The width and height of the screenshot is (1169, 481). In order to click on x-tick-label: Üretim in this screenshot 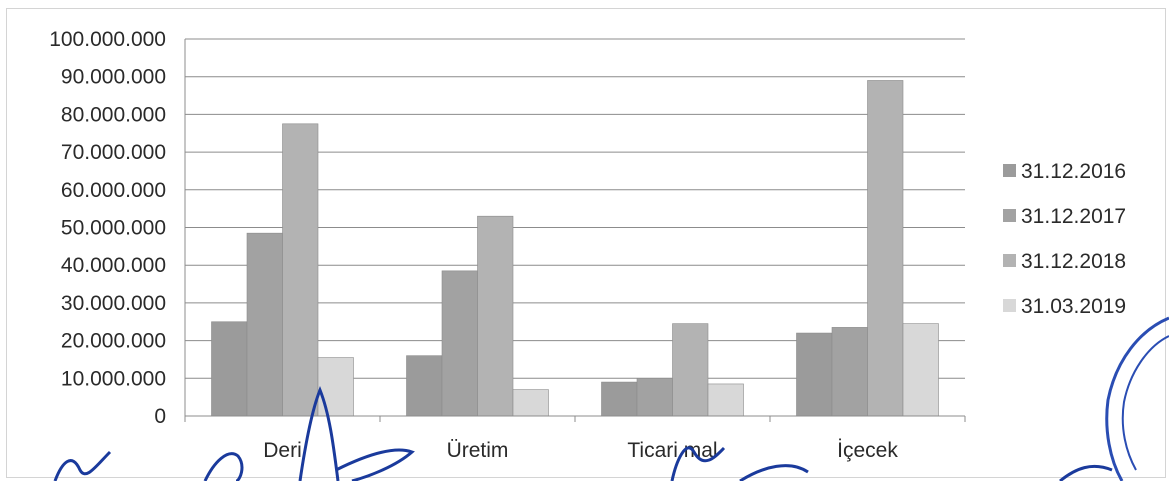, I will do `click(478, 450)`.